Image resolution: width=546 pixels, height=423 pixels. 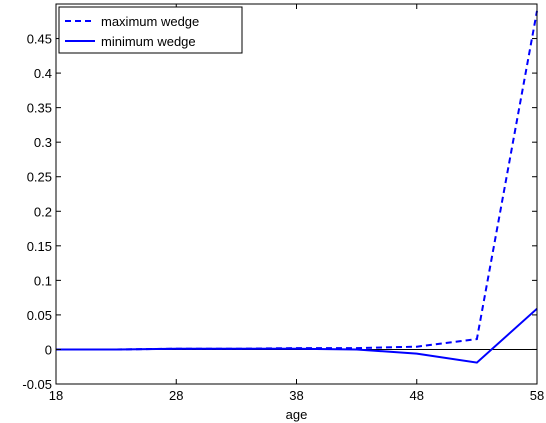 I want to click on y-tick-label: 0.4, so click(x=43, y=73).